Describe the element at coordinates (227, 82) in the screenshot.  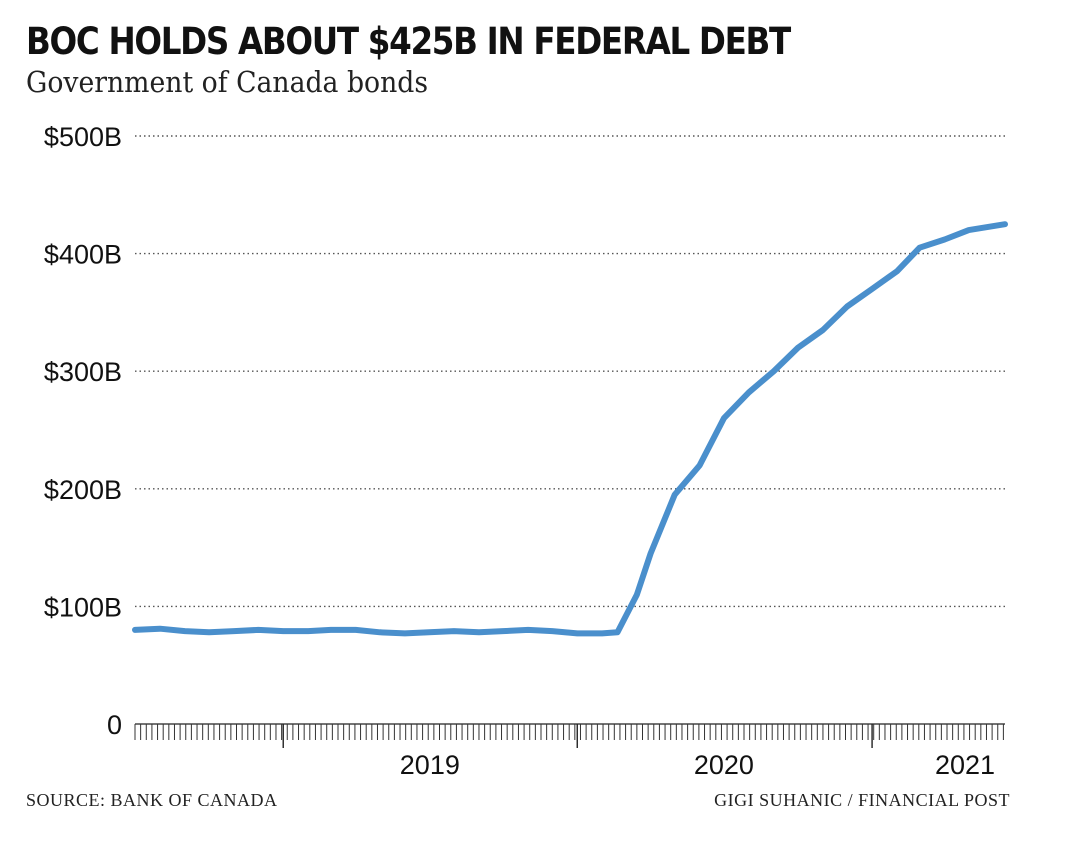
I see `chart-subtitle: Government of Canada bonds` at that location.